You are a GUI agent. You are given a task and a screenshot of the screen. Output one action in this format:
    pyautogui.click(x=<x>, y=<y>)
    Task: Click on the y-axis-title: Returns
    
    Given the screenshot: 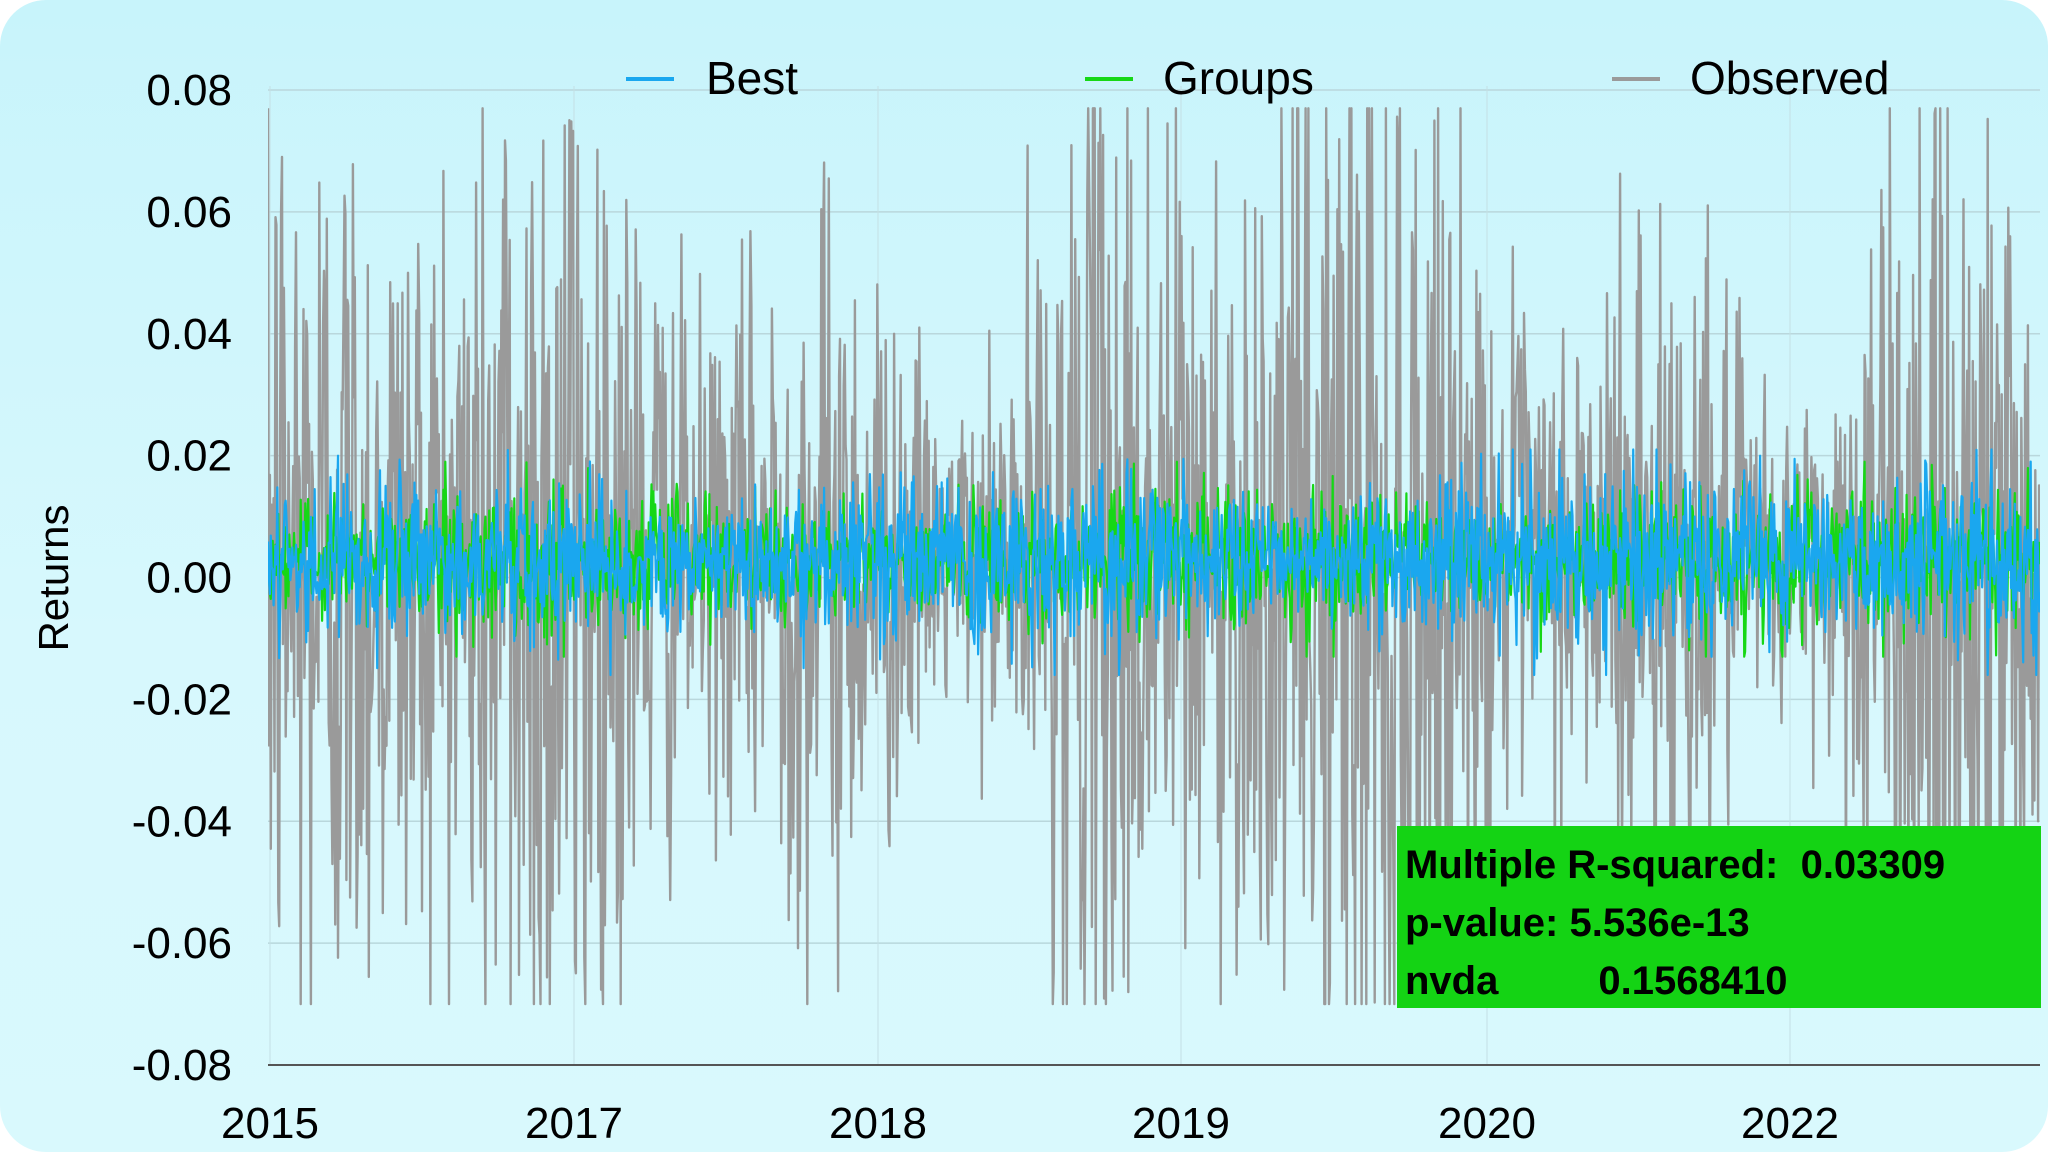 What is the action you would take?
    pyautogui.click(x=53, y=577)
    